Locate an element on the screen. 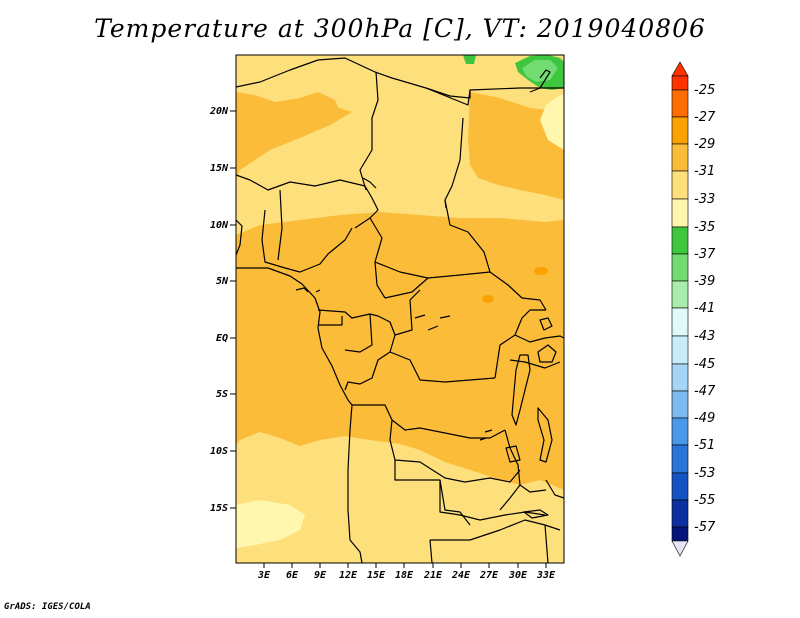  lat-label-10s: 10S is located at coordinates (219, 451).